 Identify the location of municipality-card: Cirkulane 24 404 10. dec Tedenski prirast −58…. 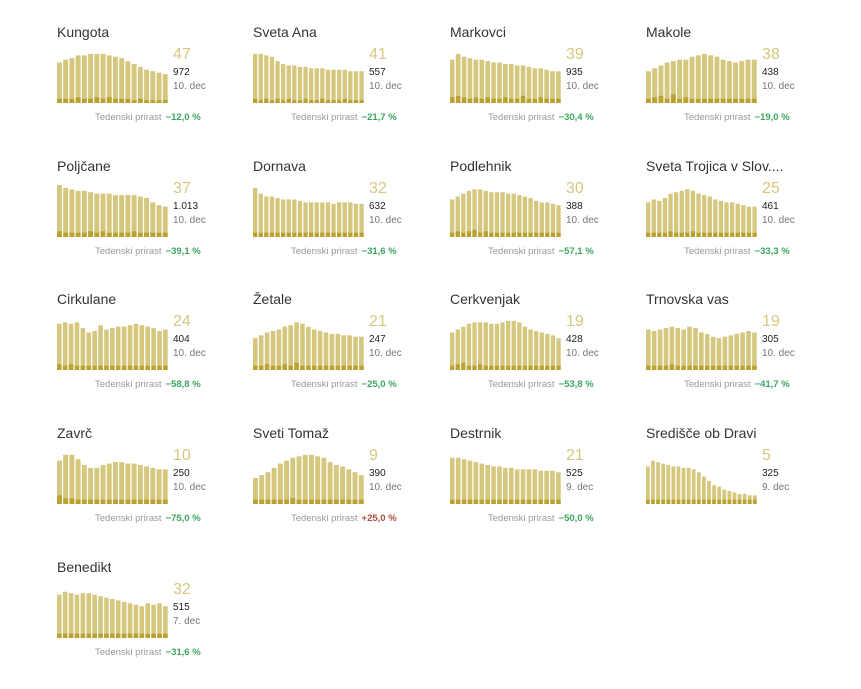
(152, 356).